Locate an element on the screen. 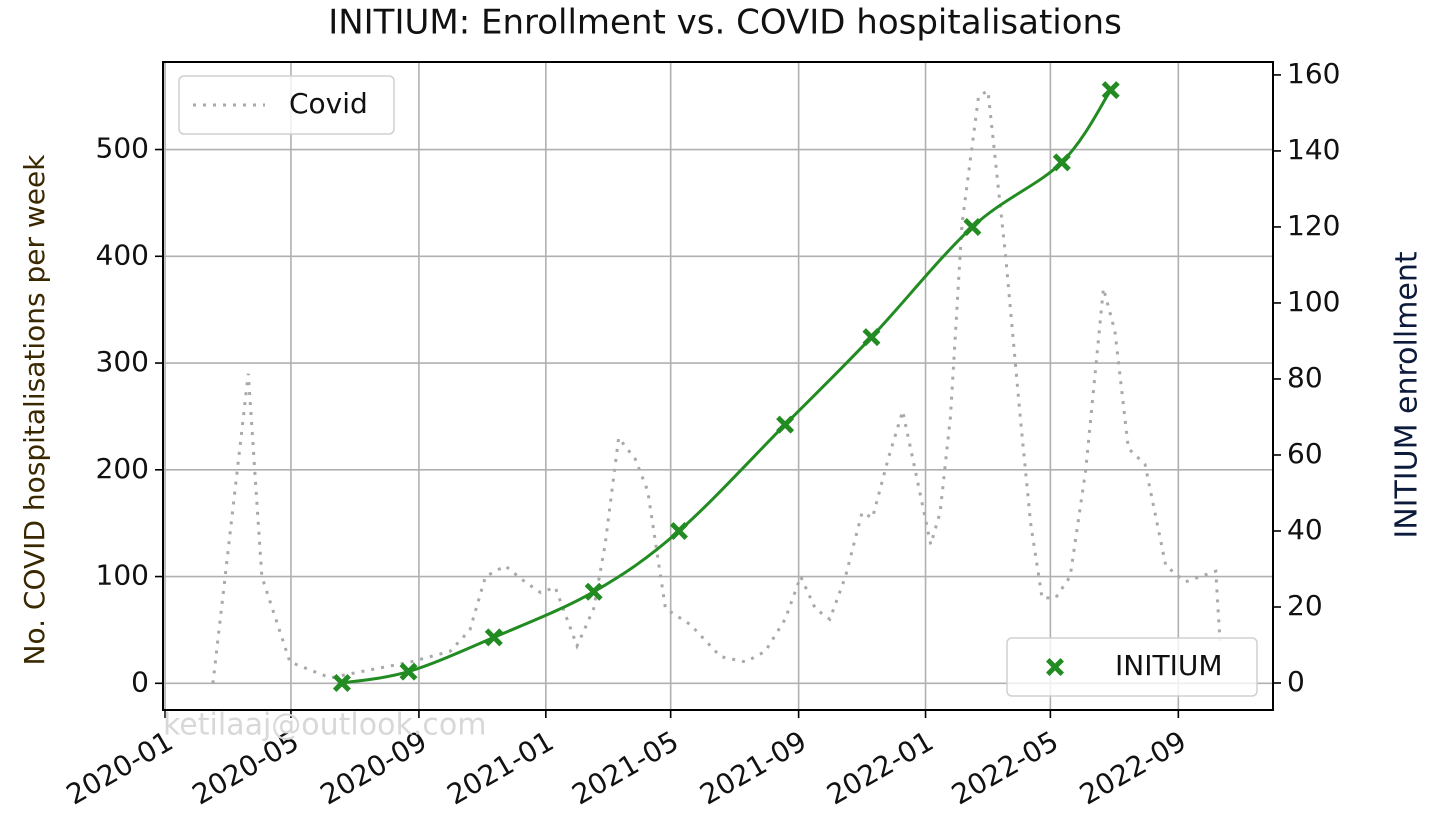 The image size is (1435, 836). x-tick-label: 2022-05 is located at coordinates (1005, 767).